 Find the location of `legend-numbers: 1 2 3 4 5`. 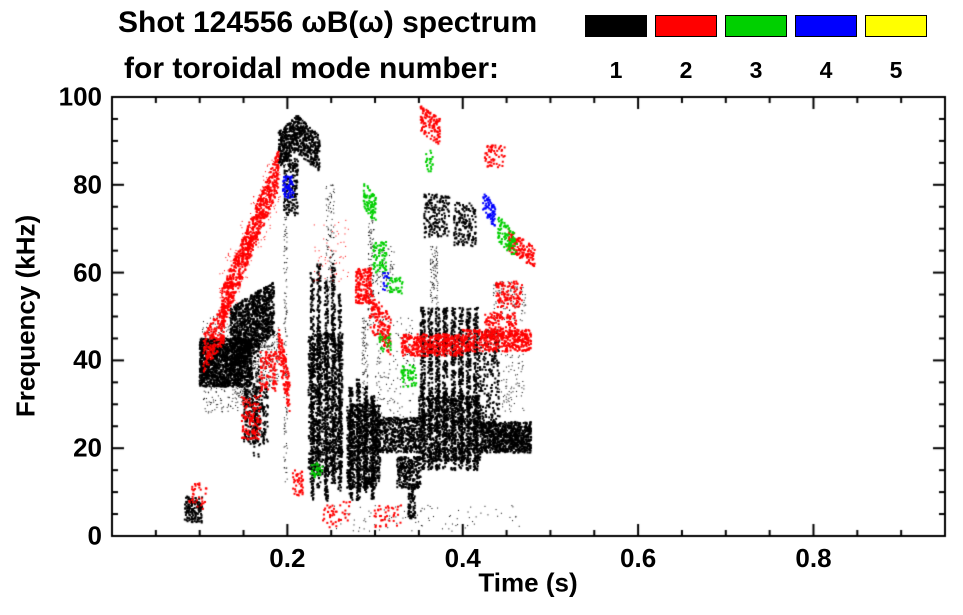

legend-numbers: 1 2 3 4 5 is located at coordinates (756, 70).